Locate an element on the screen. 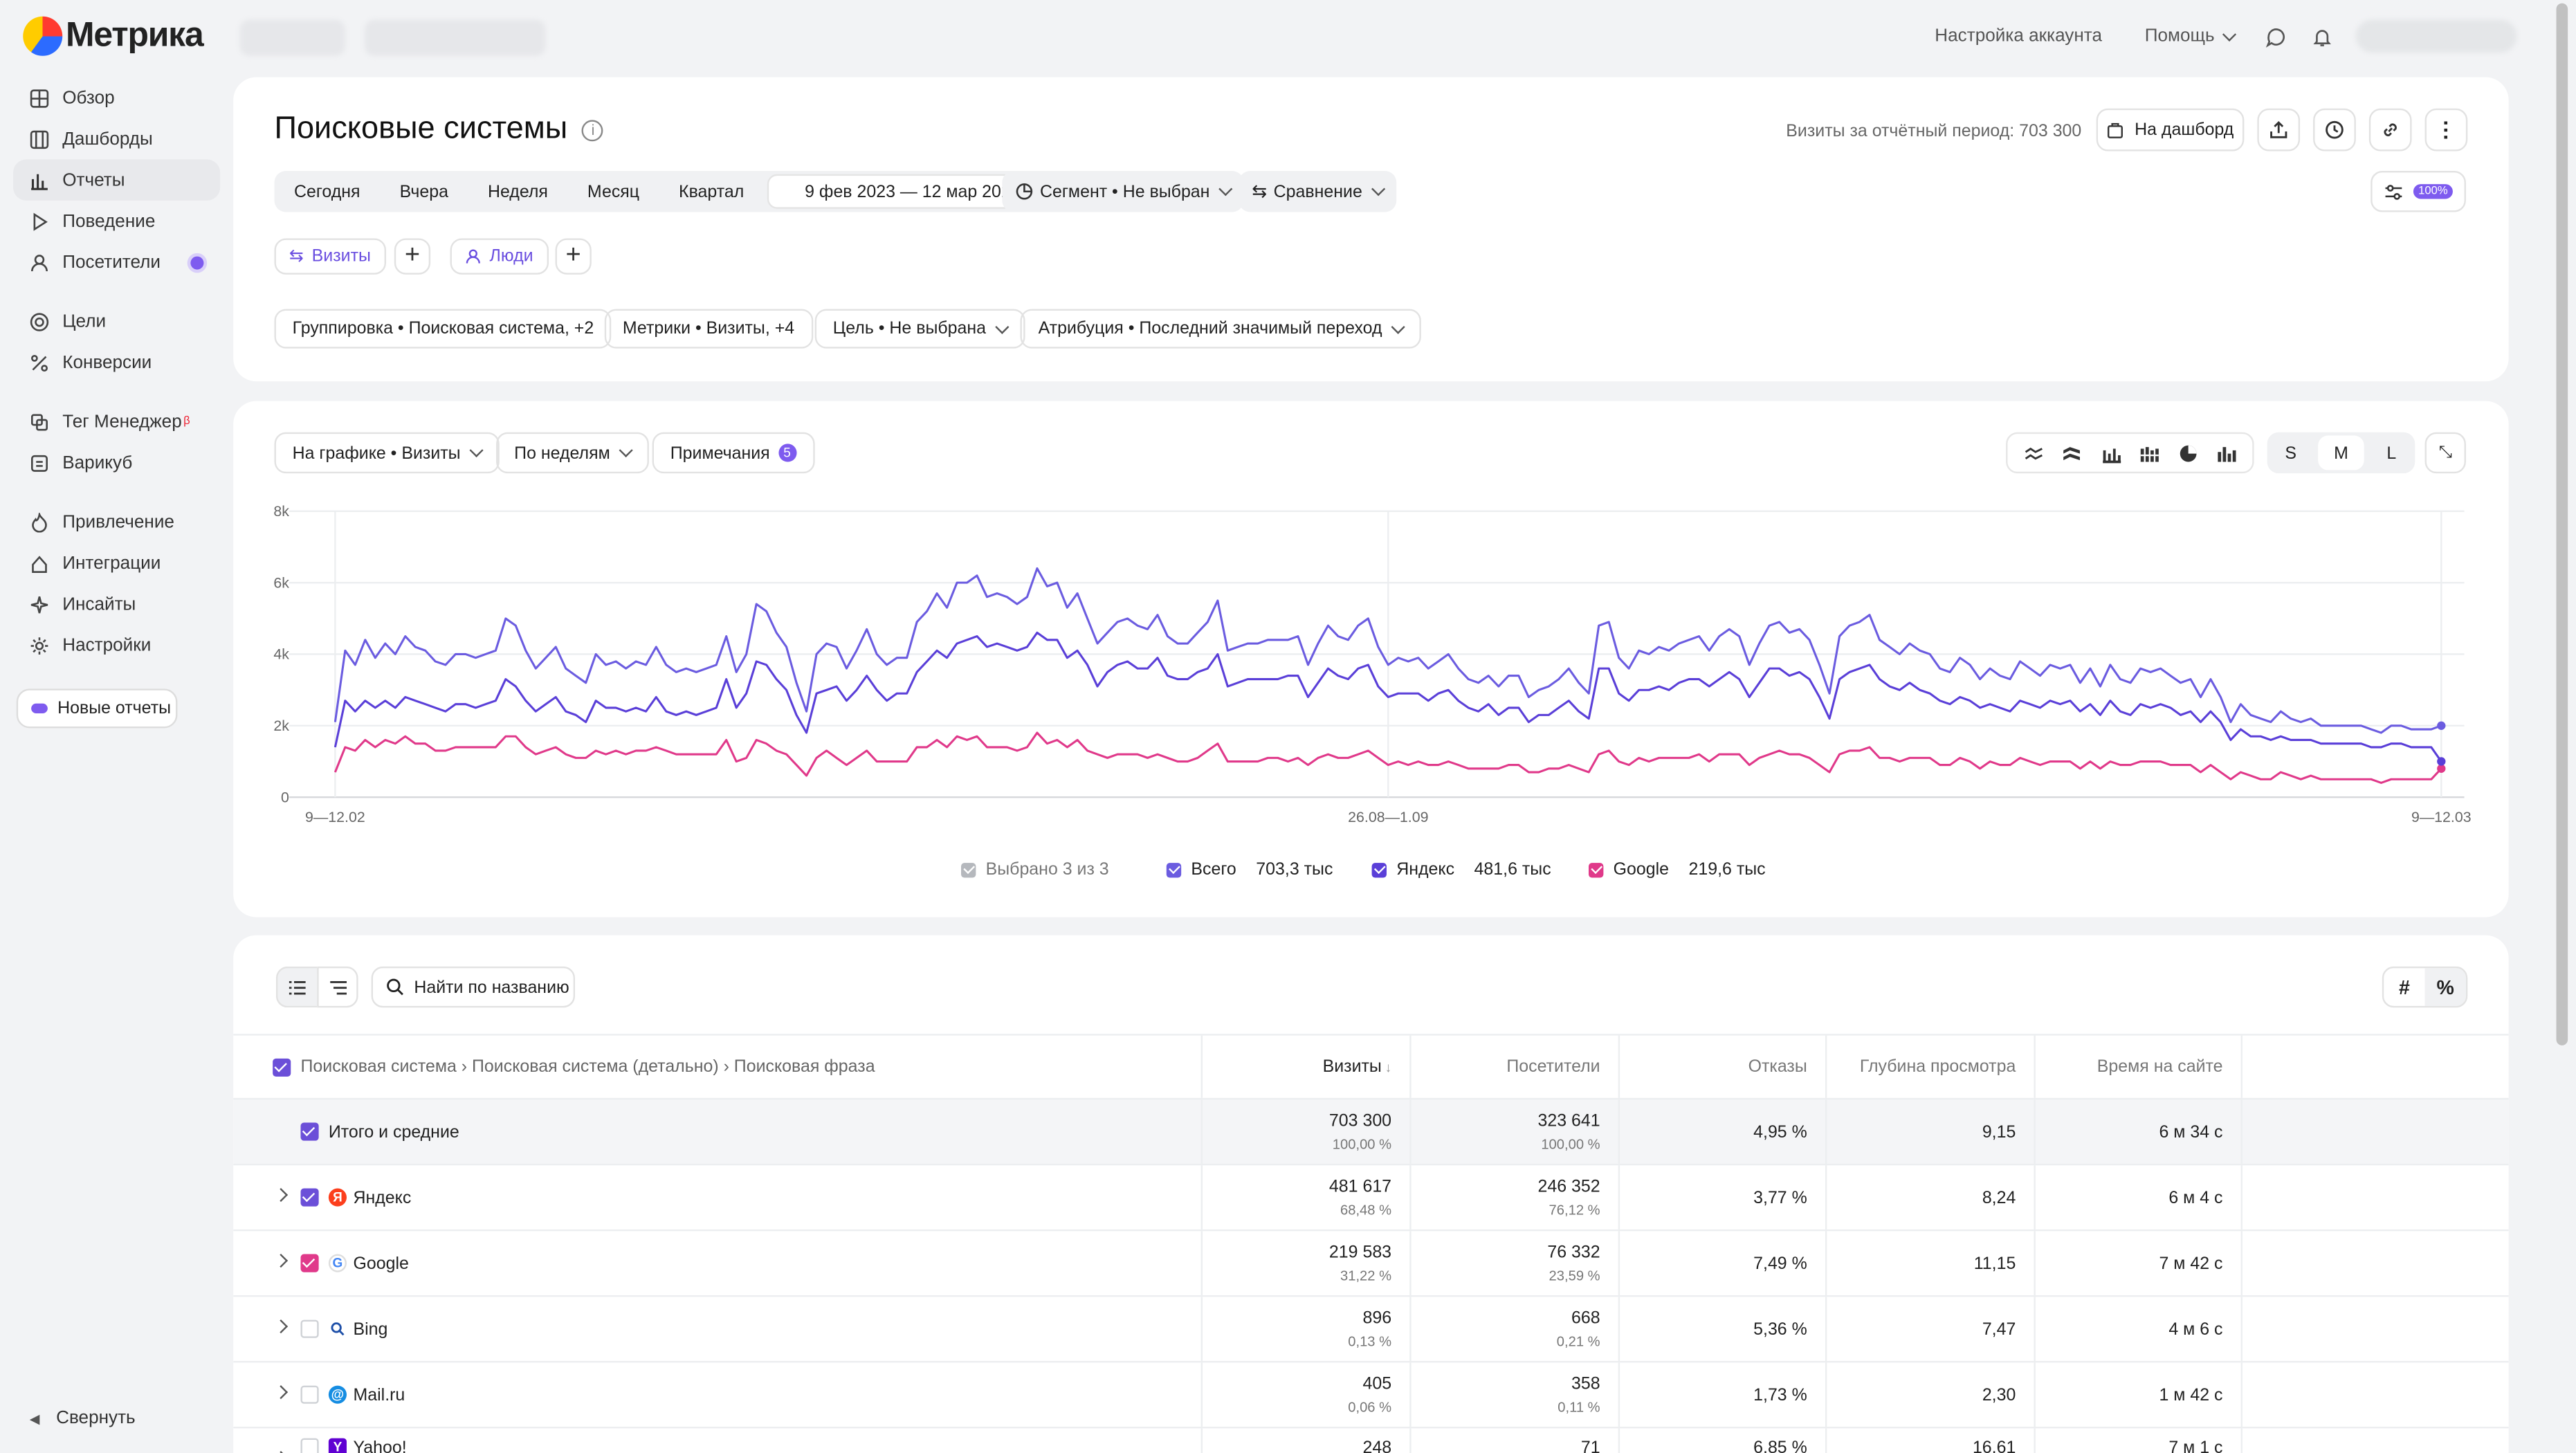 The height and width of the screenshot is (1453, 2576). column-header-time: Время на сайте is located at coordinates (2139, 1066).